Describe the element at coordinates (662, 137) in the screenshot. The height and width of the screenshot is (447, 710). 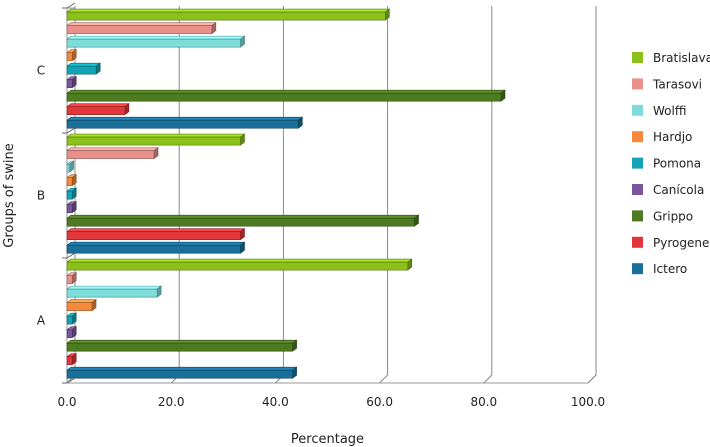
I see `legend-item: Hardjo` at that location.